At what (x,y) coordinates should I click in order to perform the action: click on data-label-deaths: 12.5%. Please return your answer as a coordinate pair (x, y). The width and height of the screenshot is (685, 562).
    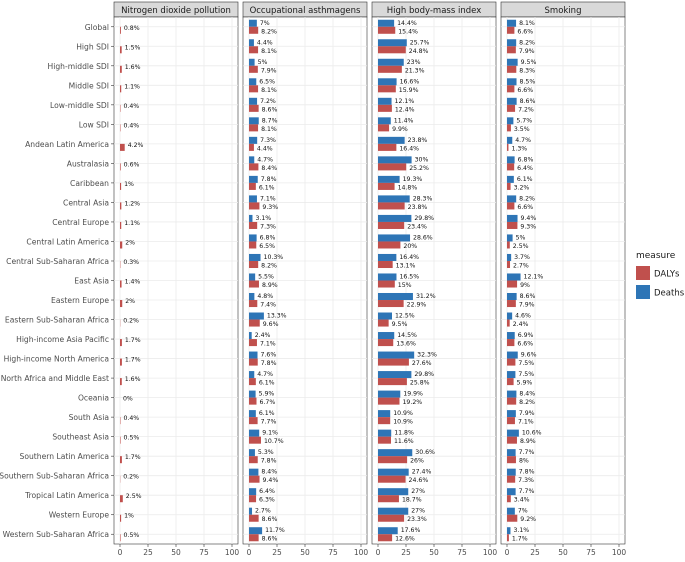
    Looking at the image, I should click on (405, 316).